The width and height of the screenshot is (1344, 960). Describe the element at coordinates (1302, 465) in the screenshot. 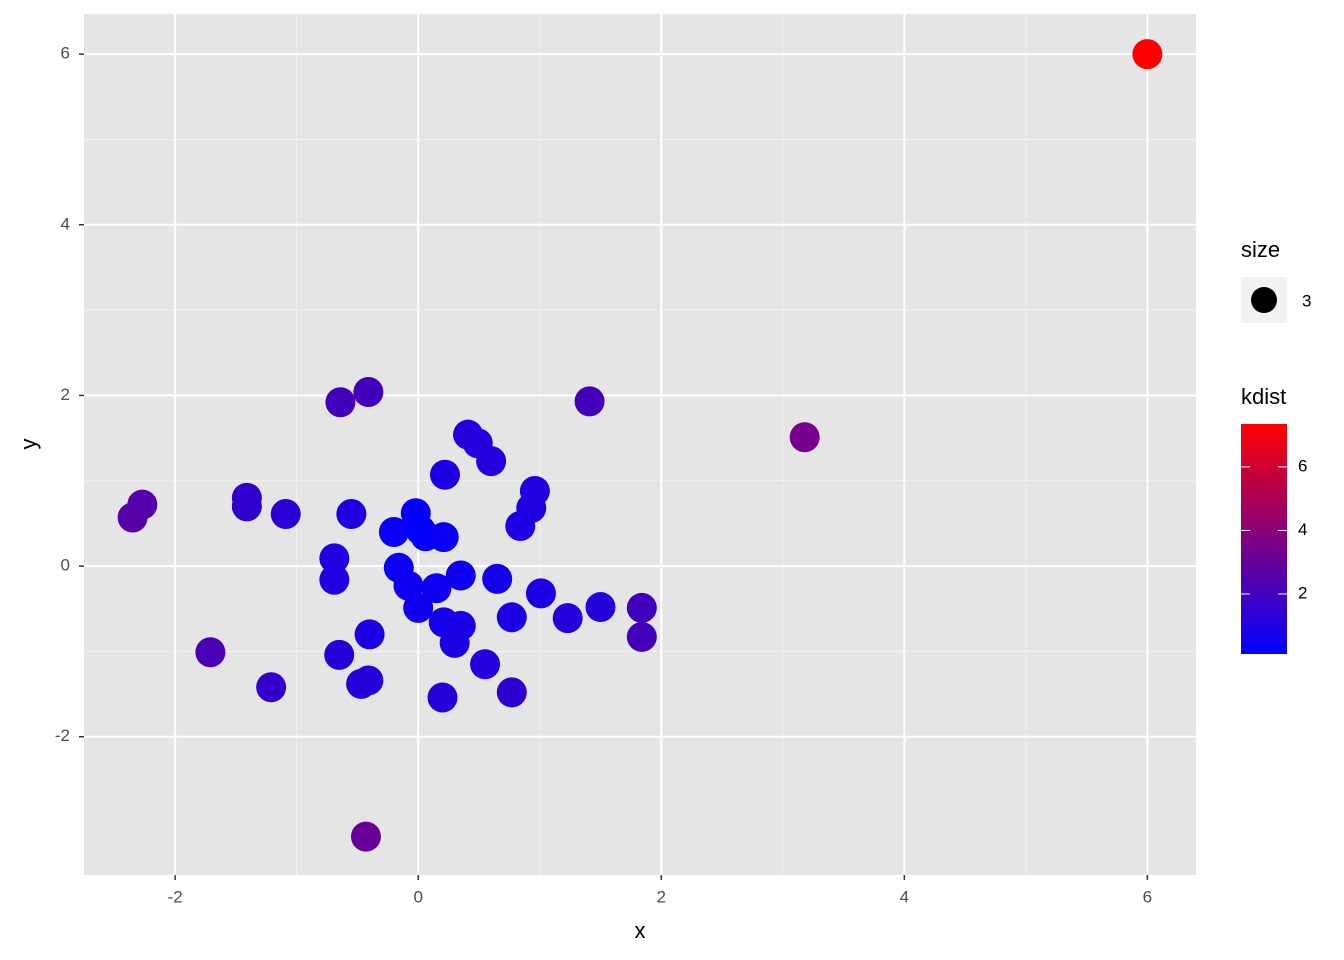

I see `color-bar-label: 6` at that location.